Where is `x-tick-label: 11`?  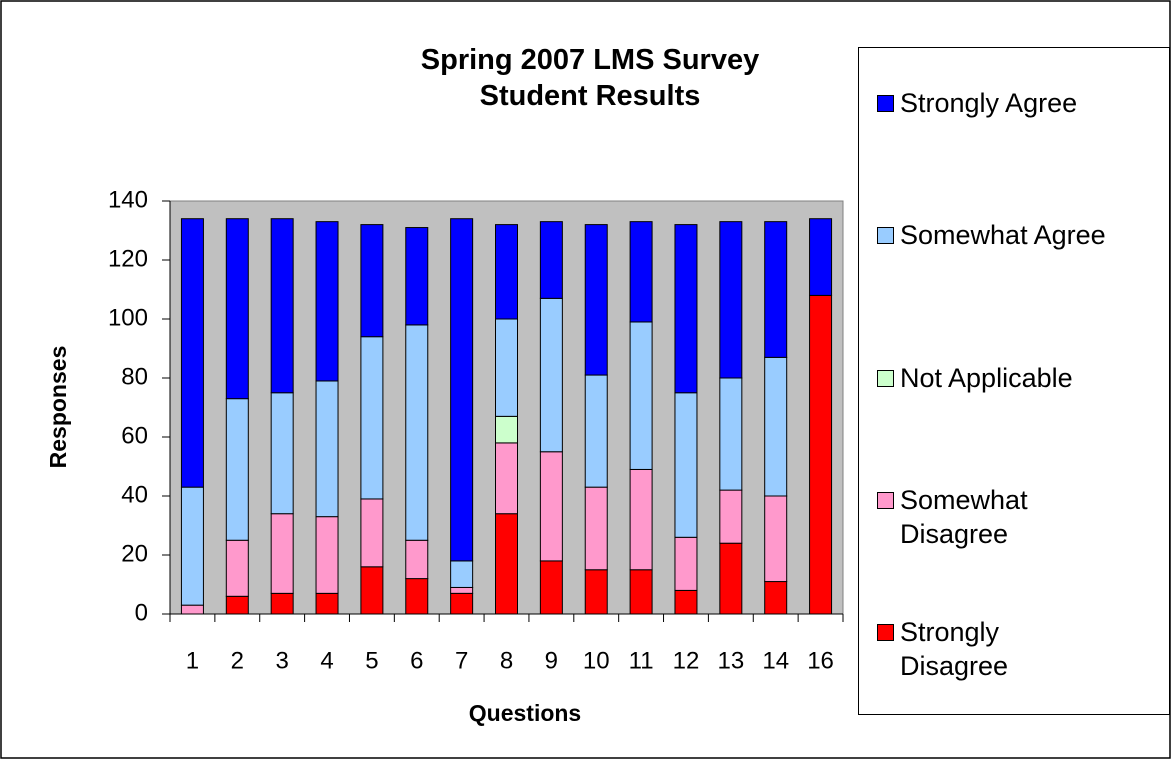
x-tick-label: 11 is located at coordinates (641, 660).